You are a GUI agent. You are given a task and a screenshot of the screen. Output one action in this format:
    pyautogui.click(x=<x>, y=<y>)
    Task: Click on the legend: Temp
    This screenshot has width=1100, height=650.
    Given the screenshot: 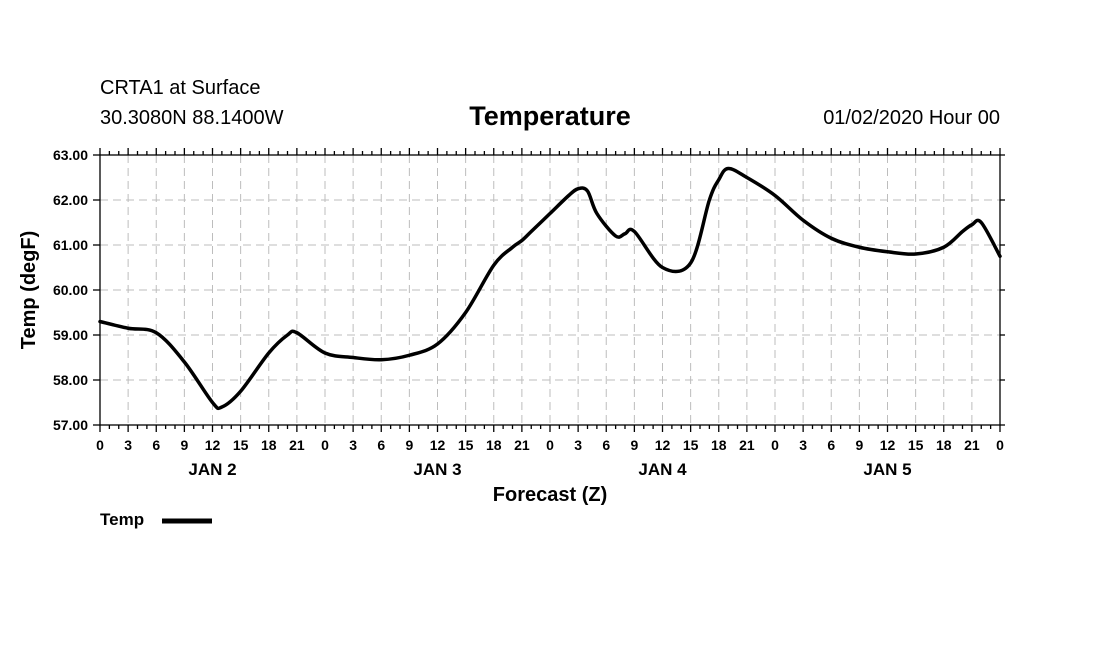 What is the action you would take?
    pyautogui.click(x=156, y=519)
    